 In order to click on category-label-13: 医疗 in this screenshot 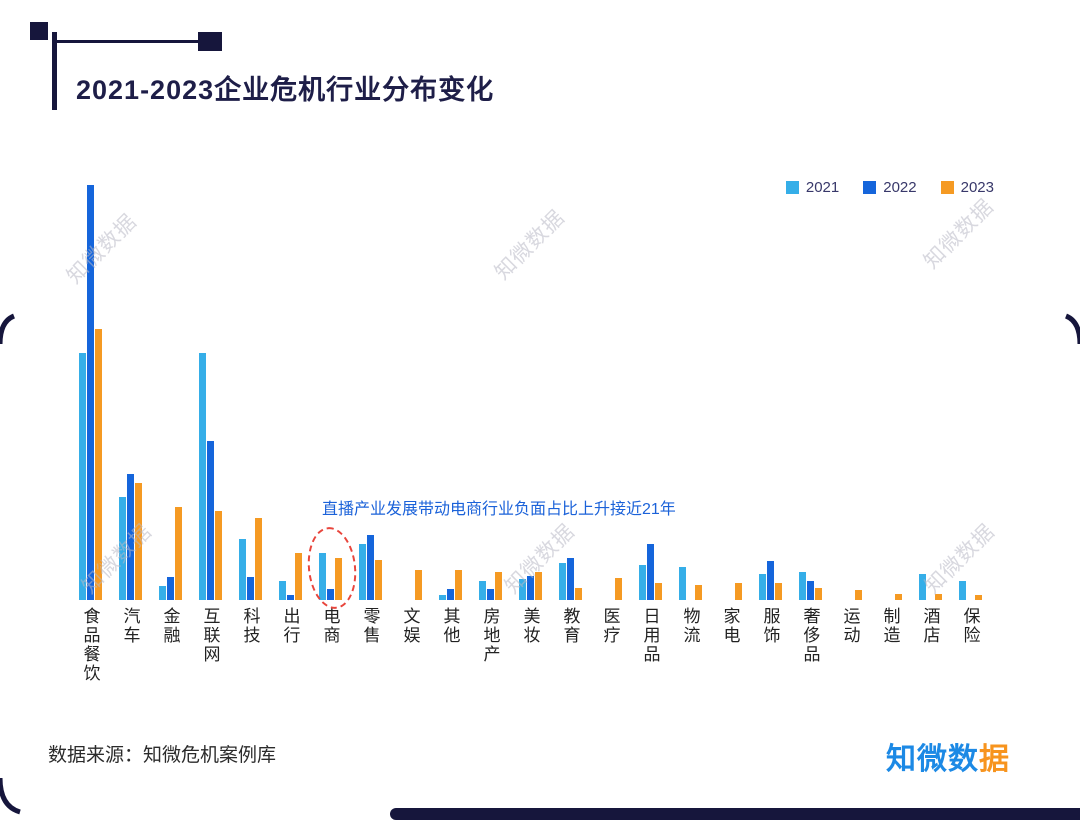, I will do `click(610, 626)`.